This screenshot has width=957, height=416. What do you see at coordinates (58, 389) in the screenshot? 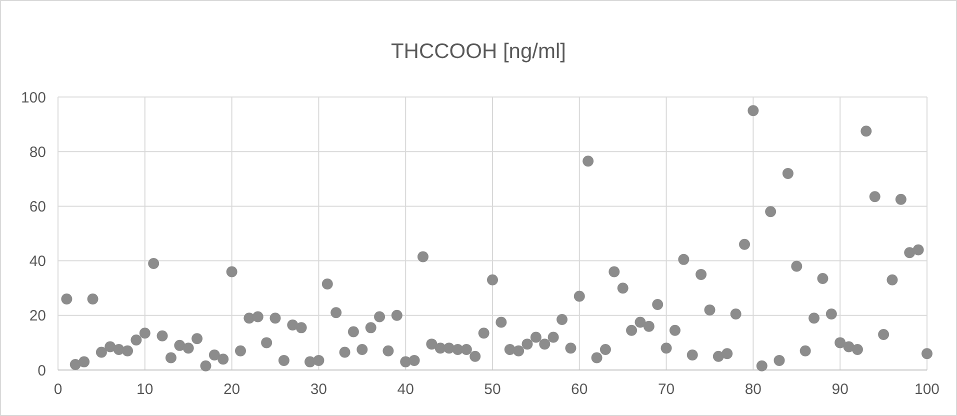
I see `x-tick-label: 0` at bounding box center [58, 389].